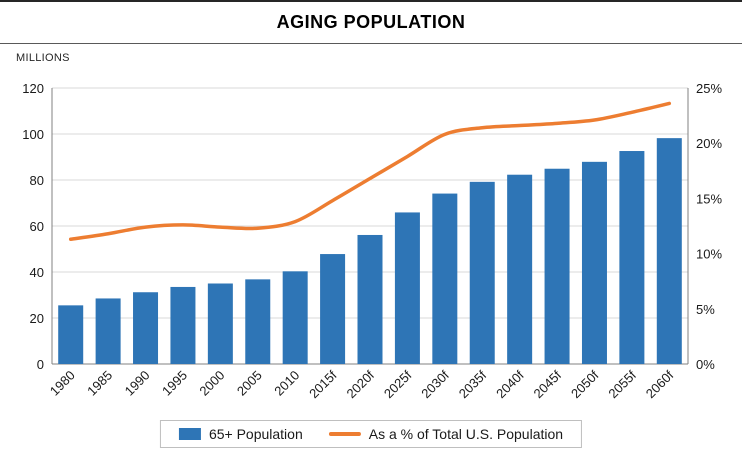 This screenshot has height=461, width=742. I want to click on category-label: 2010, so click(286, 383).